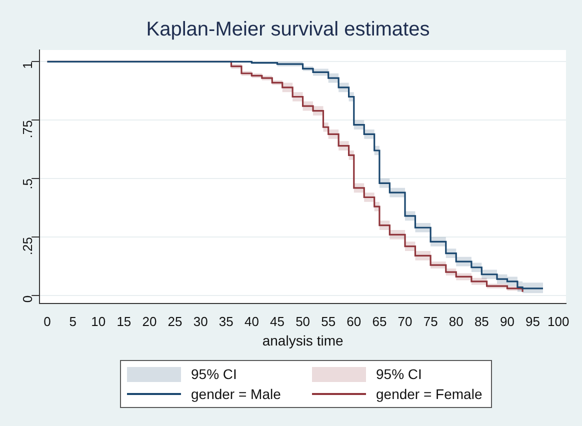 This screenshot has height=426, width=582. What do you see at coordinates (507, 321) in the screenshot?
I see `x-tick-label: 90` at bounding box center [507, 321].